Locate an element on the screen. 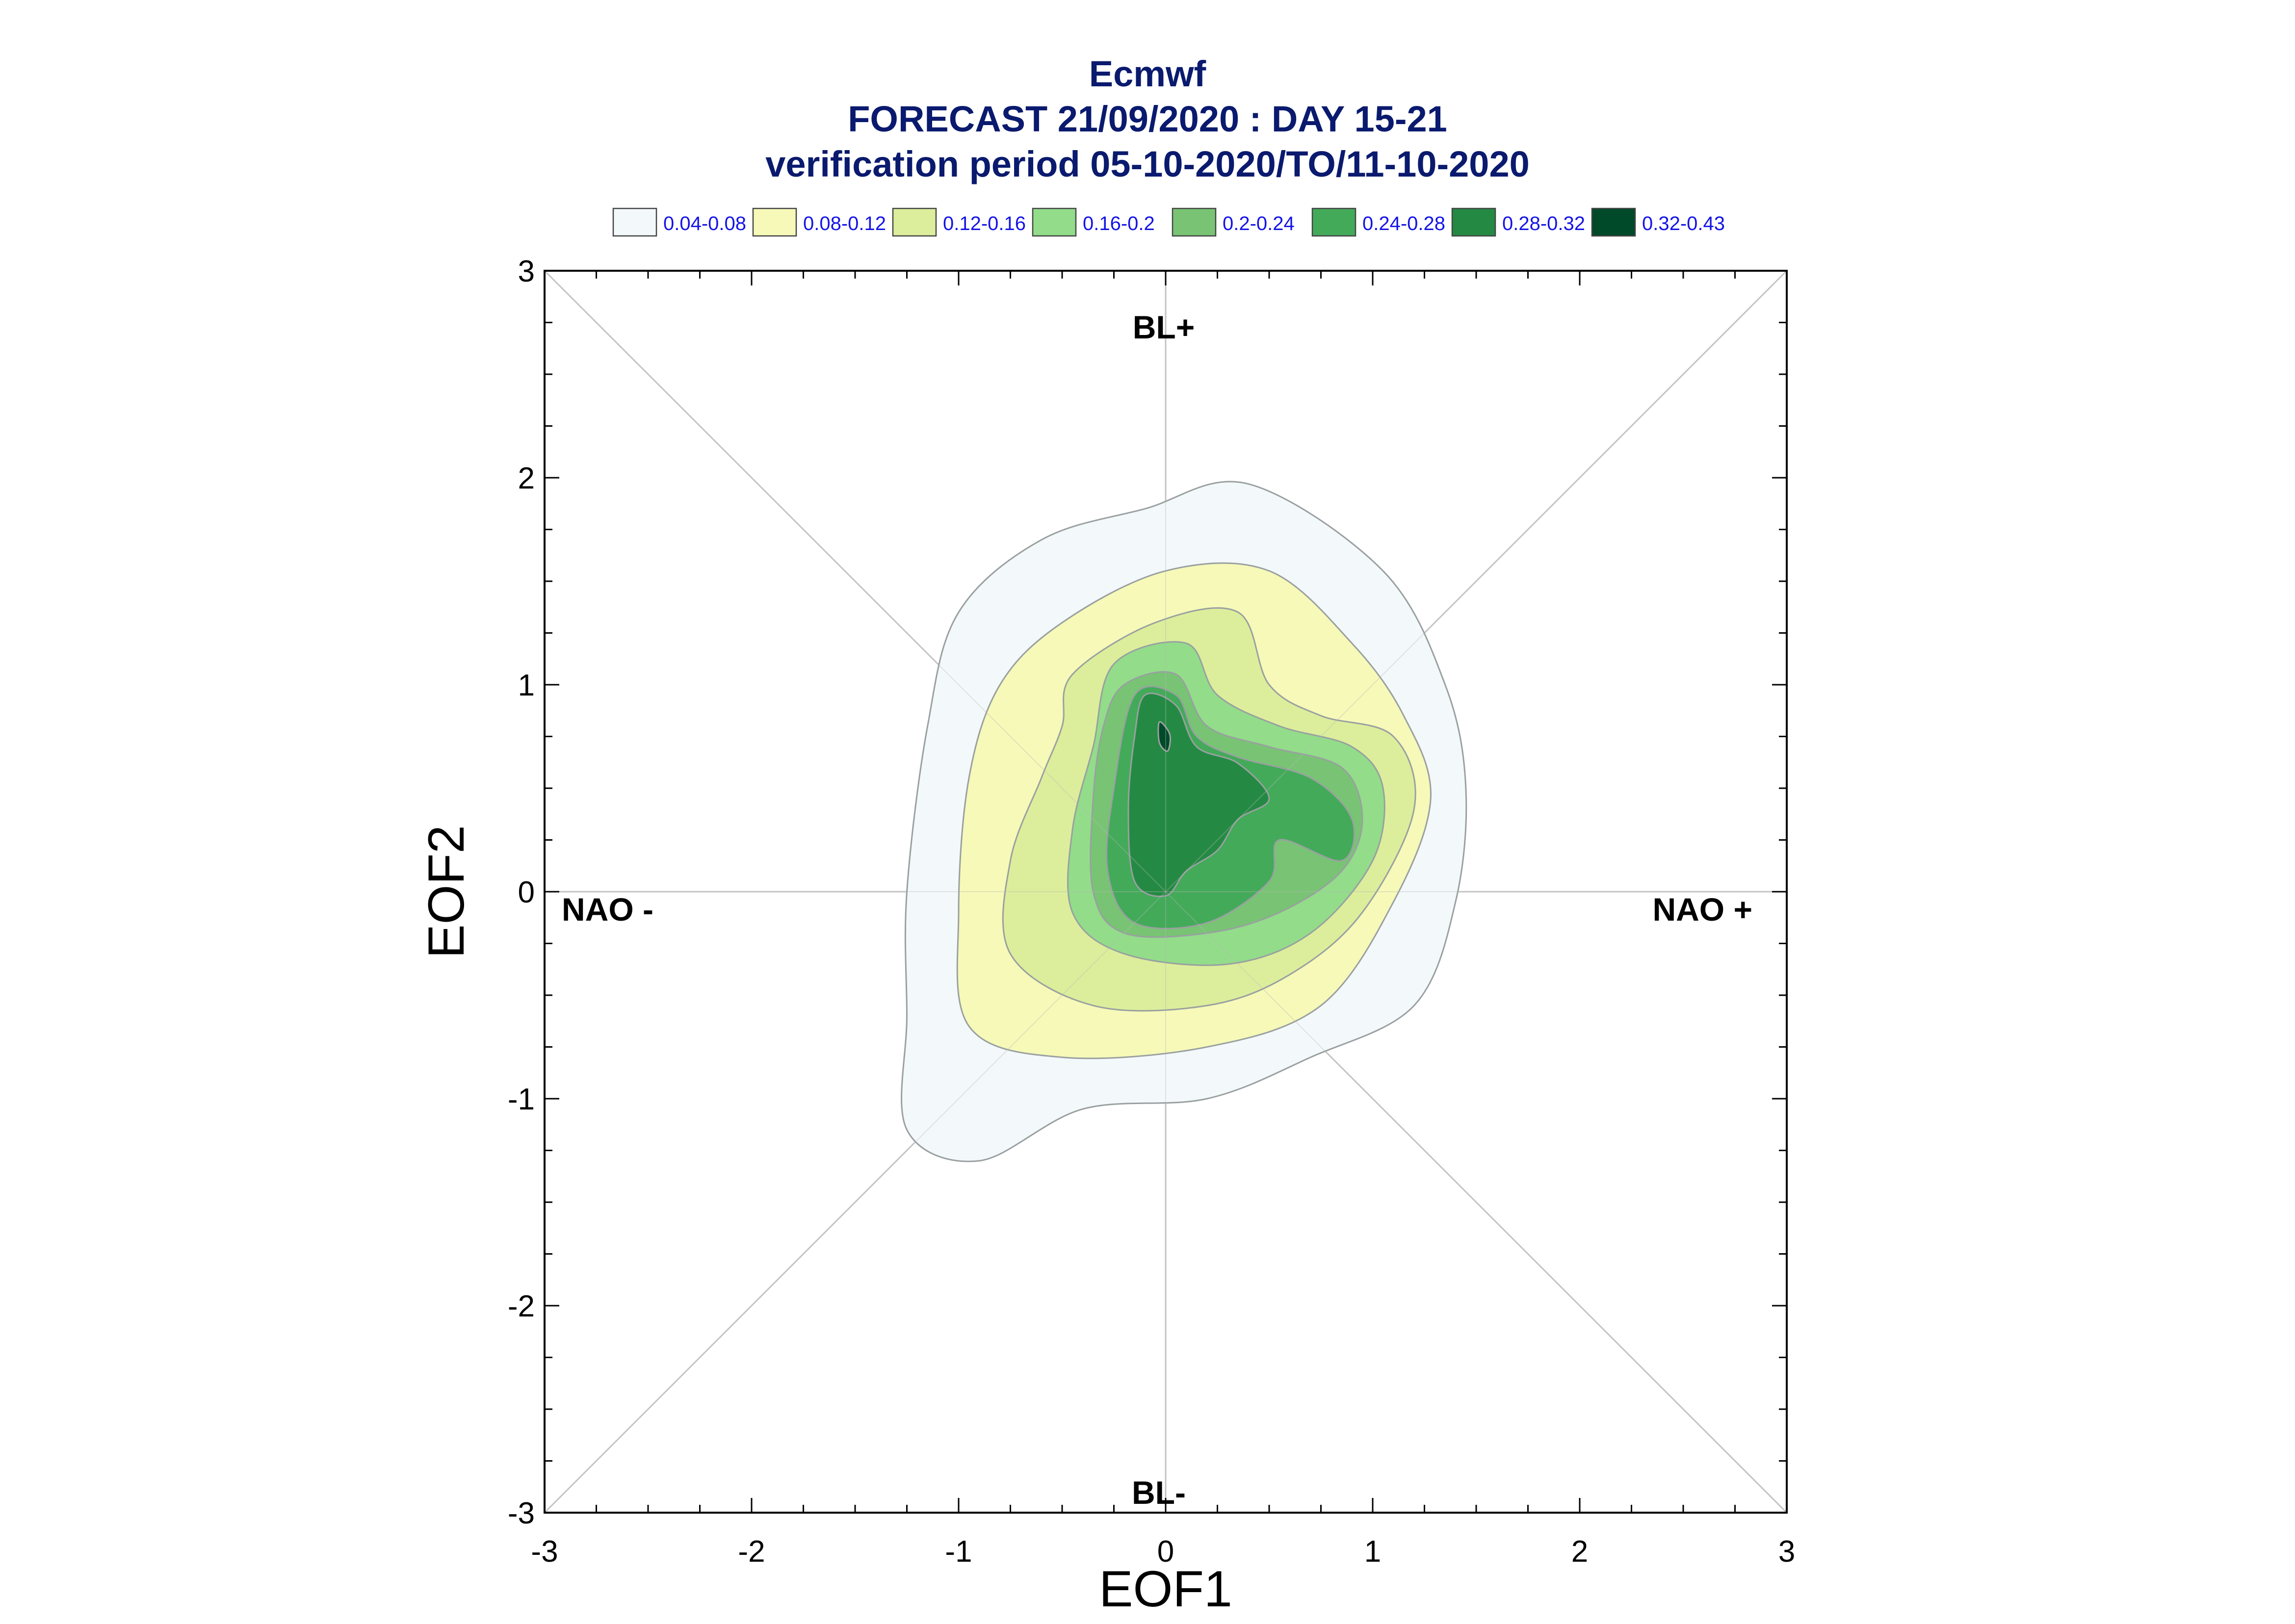 The height and width of the screenshot is (1624, 2295). y-tick-label: 2 is located at coordinates (526, 478).